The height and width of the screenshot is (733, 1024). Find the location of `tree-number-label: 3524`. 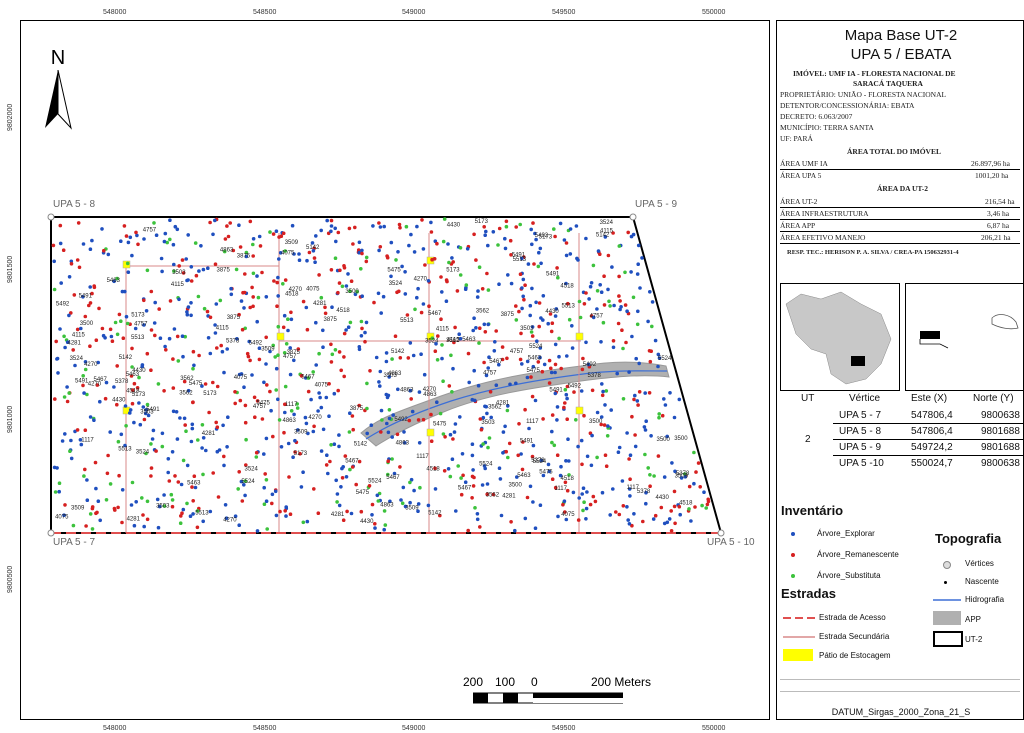

tree-number-label: 3524 is located at coordinates (396, 284).